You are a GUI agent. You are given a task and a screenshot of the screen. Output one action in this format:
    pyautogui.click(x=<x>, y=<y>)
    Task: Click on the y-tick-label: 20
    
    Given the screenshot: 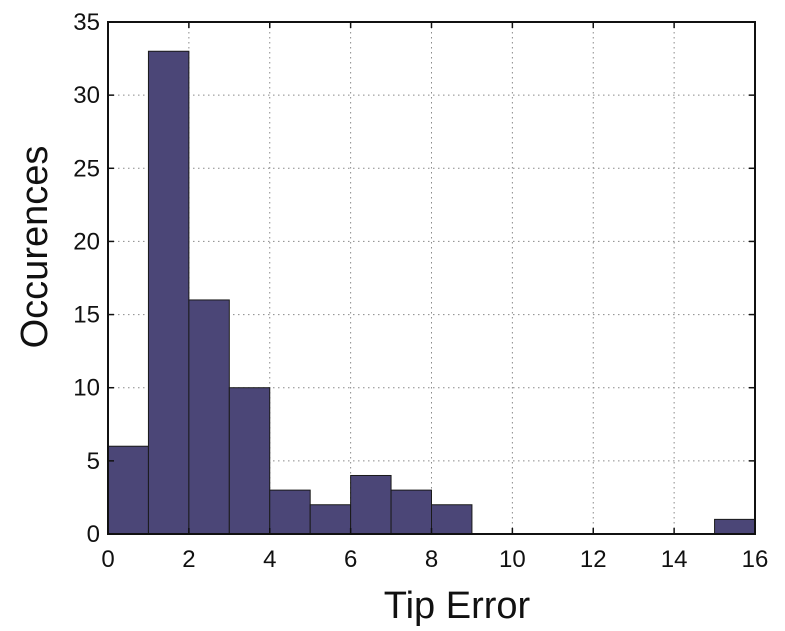 What is the action you would take?
    pyautogui.click(x=86, y=241)
    